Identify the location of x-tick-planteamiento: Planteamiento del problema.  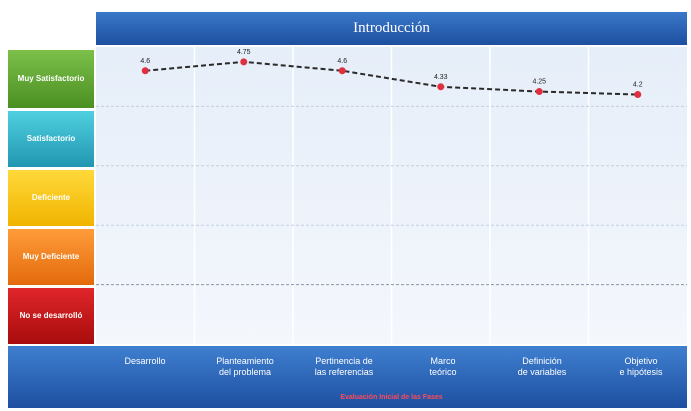
(245, 366).